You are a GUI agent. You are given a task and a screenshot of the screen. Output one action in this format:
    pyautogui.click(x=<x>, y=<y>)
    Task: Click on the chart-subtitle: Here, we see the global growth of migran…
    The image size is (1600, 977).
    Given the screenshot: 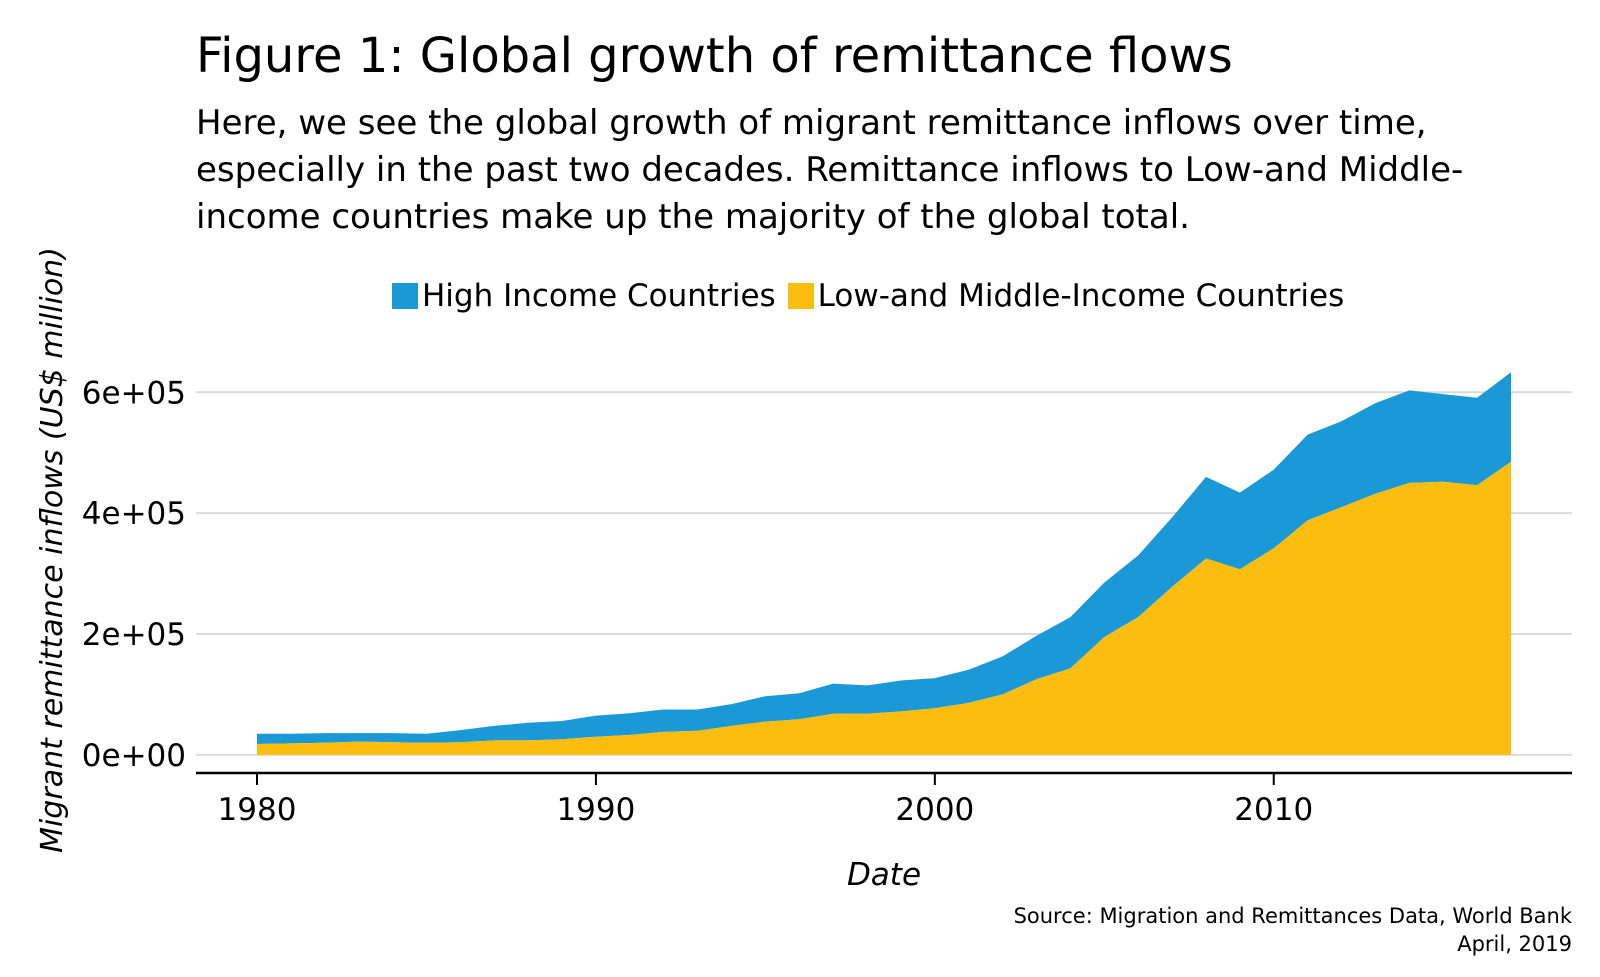 What is the action you would take?
    pyautogui.click(x=830, y=170)
    